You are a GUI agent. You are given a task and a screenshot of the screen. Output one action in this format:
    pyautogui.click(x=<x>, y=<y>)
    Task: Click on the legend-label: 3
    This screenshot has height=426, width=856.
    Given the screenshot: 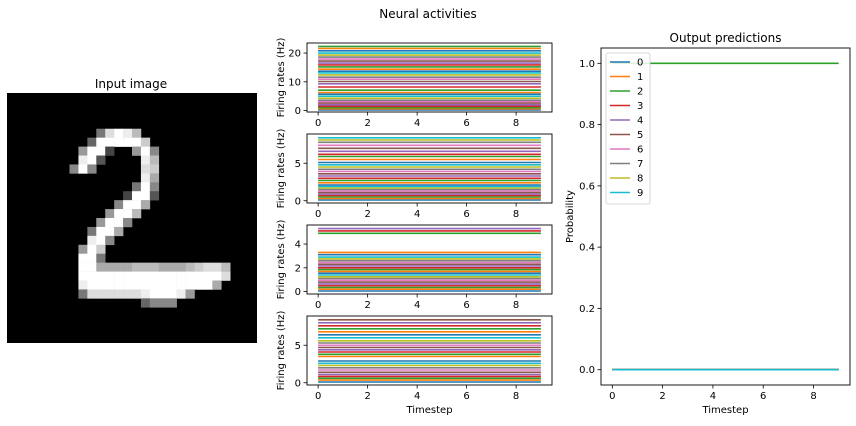 What is the action you would take?
    pyautogui.click(x=640, y=106)
    